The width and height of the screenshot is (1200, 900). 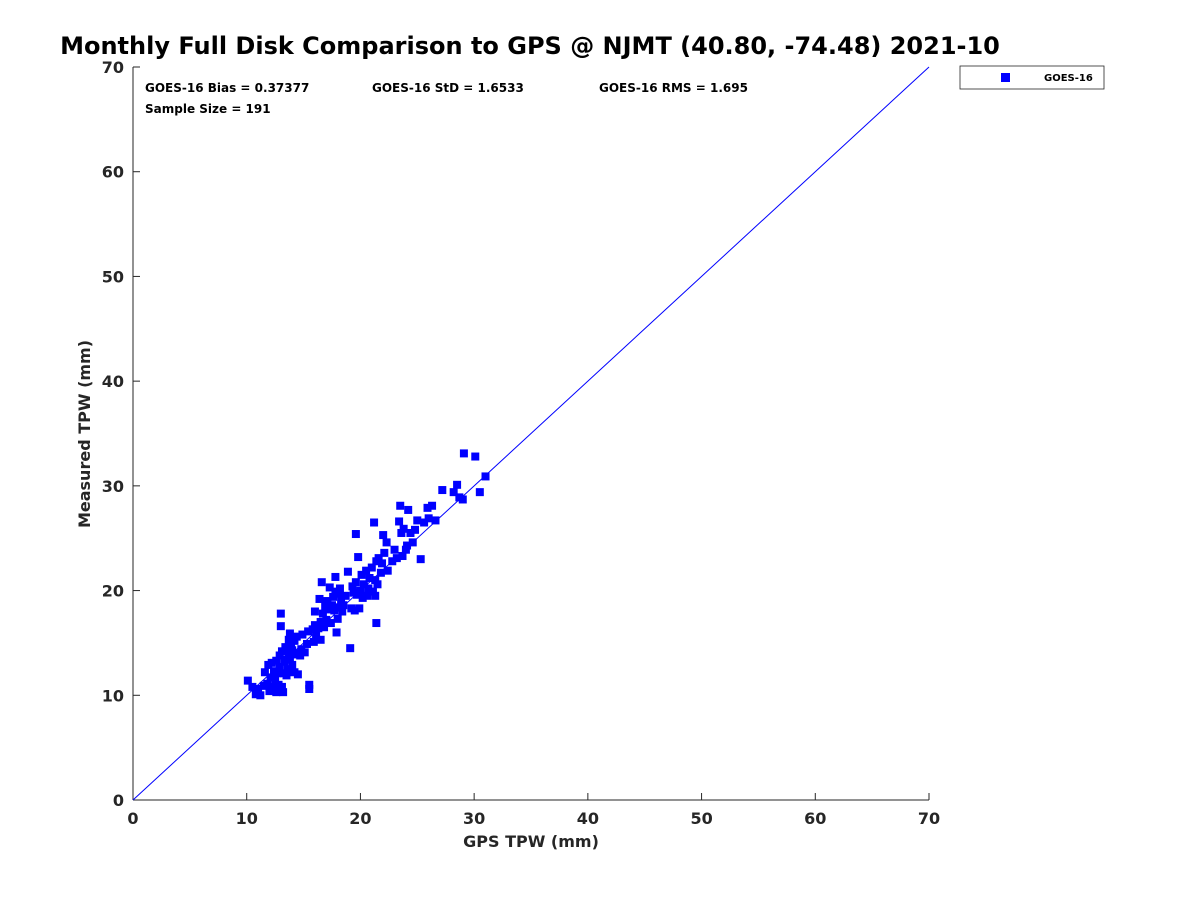 I want to click on y-tick-label: 70, so click(x=113, y=67).